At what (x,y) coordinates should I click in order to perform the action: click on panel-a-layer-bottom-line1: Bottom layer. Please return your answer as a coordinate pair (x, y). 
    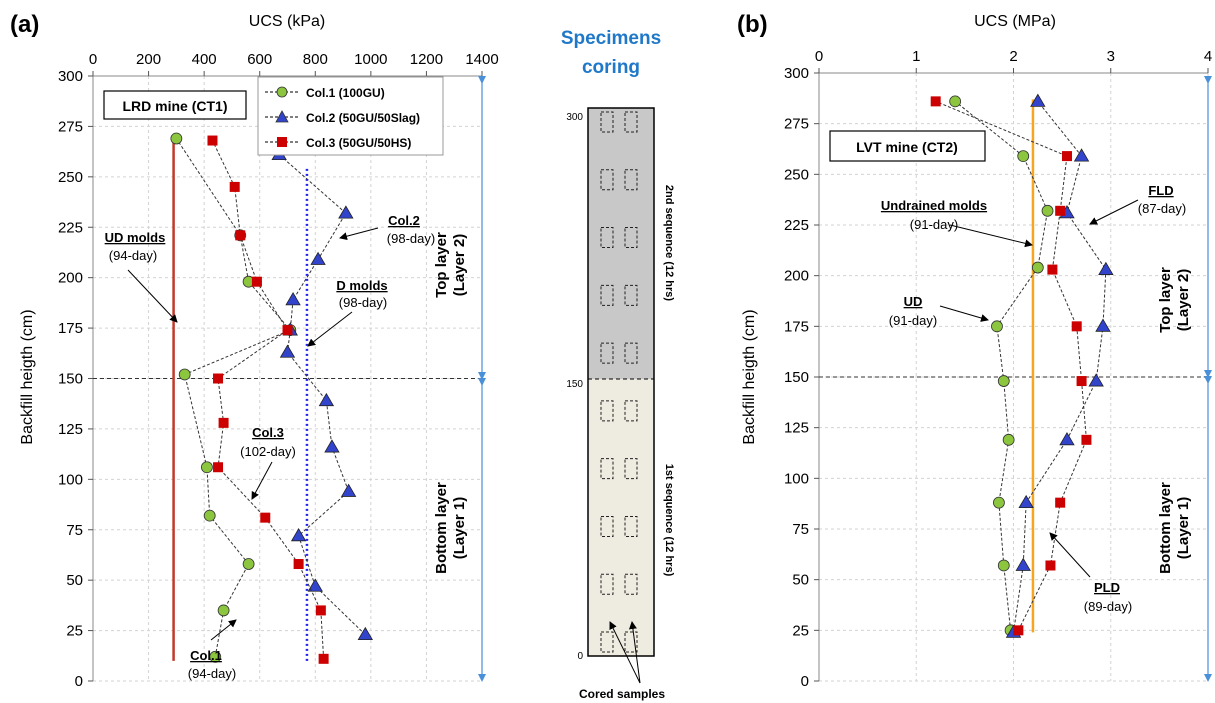
    Looking at the image, I should click on (441, 528).